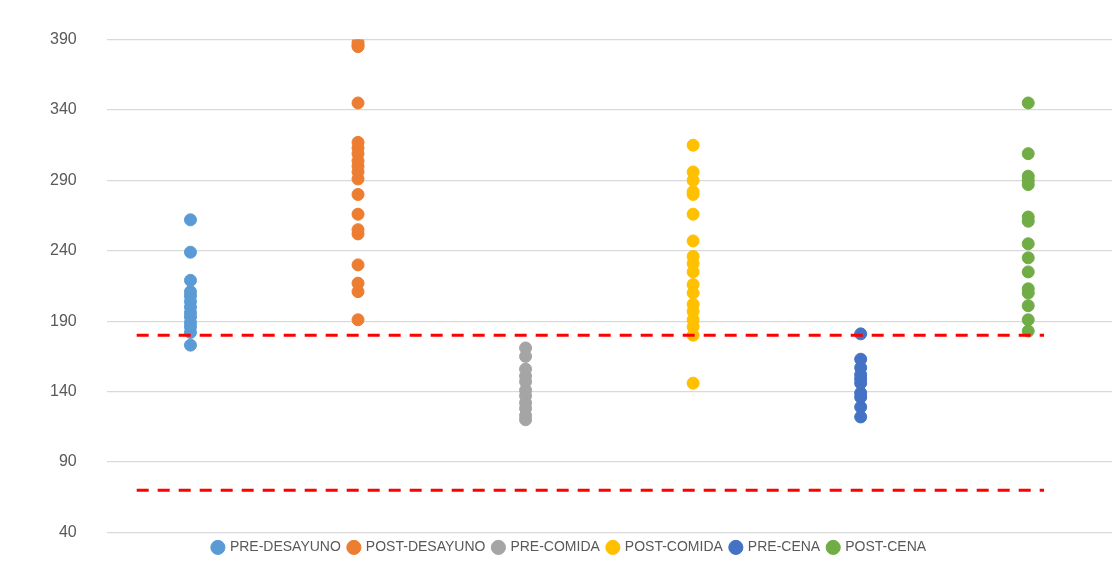  Describe the element at coordinates (63, 109) in the screenshot. I see `y-tick-label: 340` at that location.